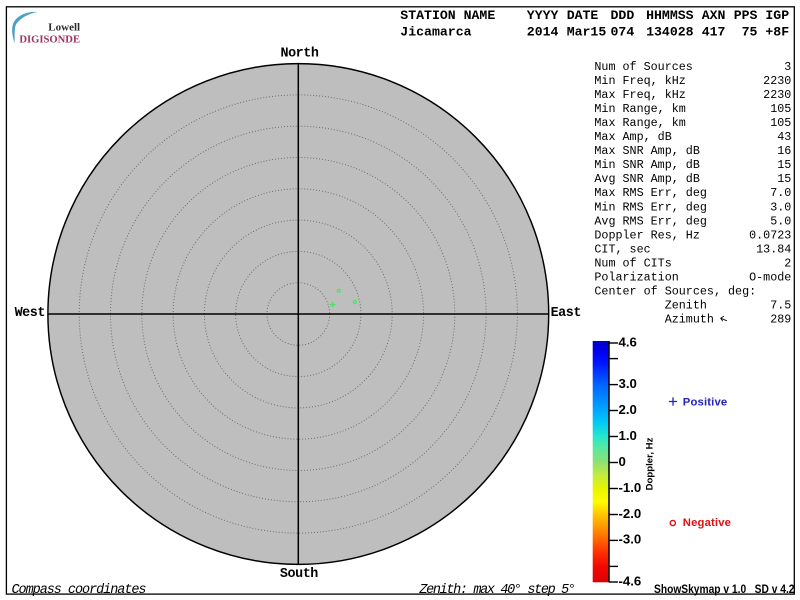  I want to click on svg-text: North, so click(299, 54).